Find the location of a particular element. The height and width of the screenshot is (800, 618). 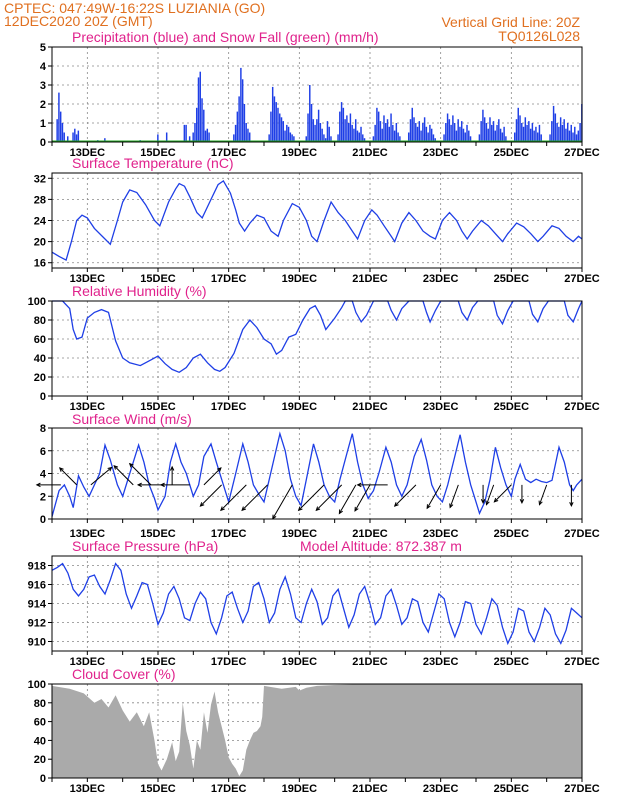

rh-xtick-label: 17DEC is located at coordinates (229, 407).